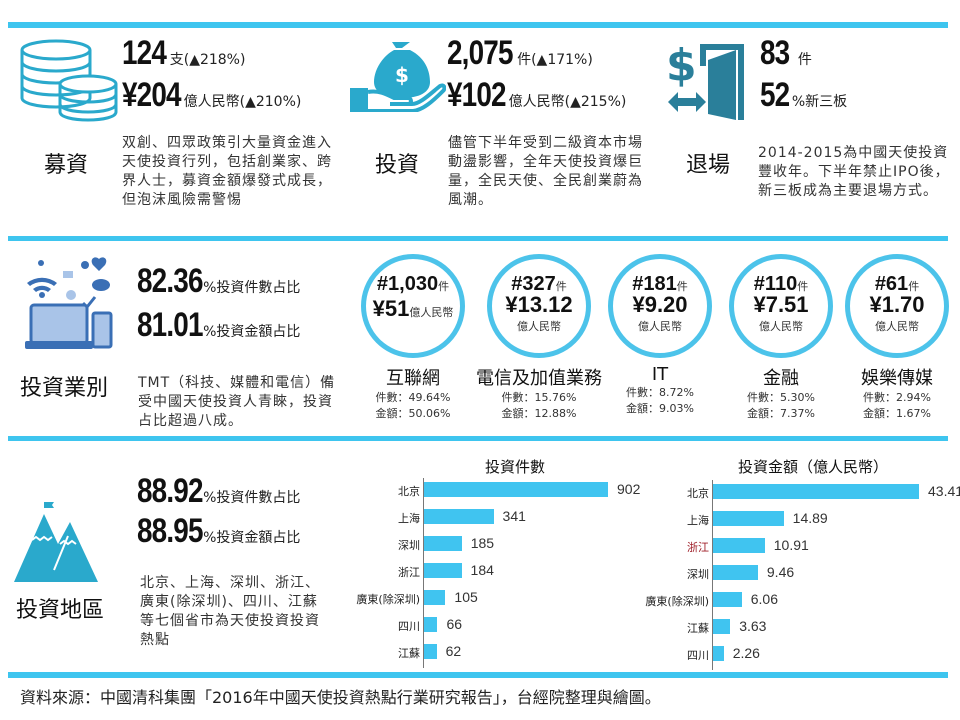  Describe the element at coordinates (170, 325) in the screenshot. I see `industry-amount-share-value: 81.01` at that location.